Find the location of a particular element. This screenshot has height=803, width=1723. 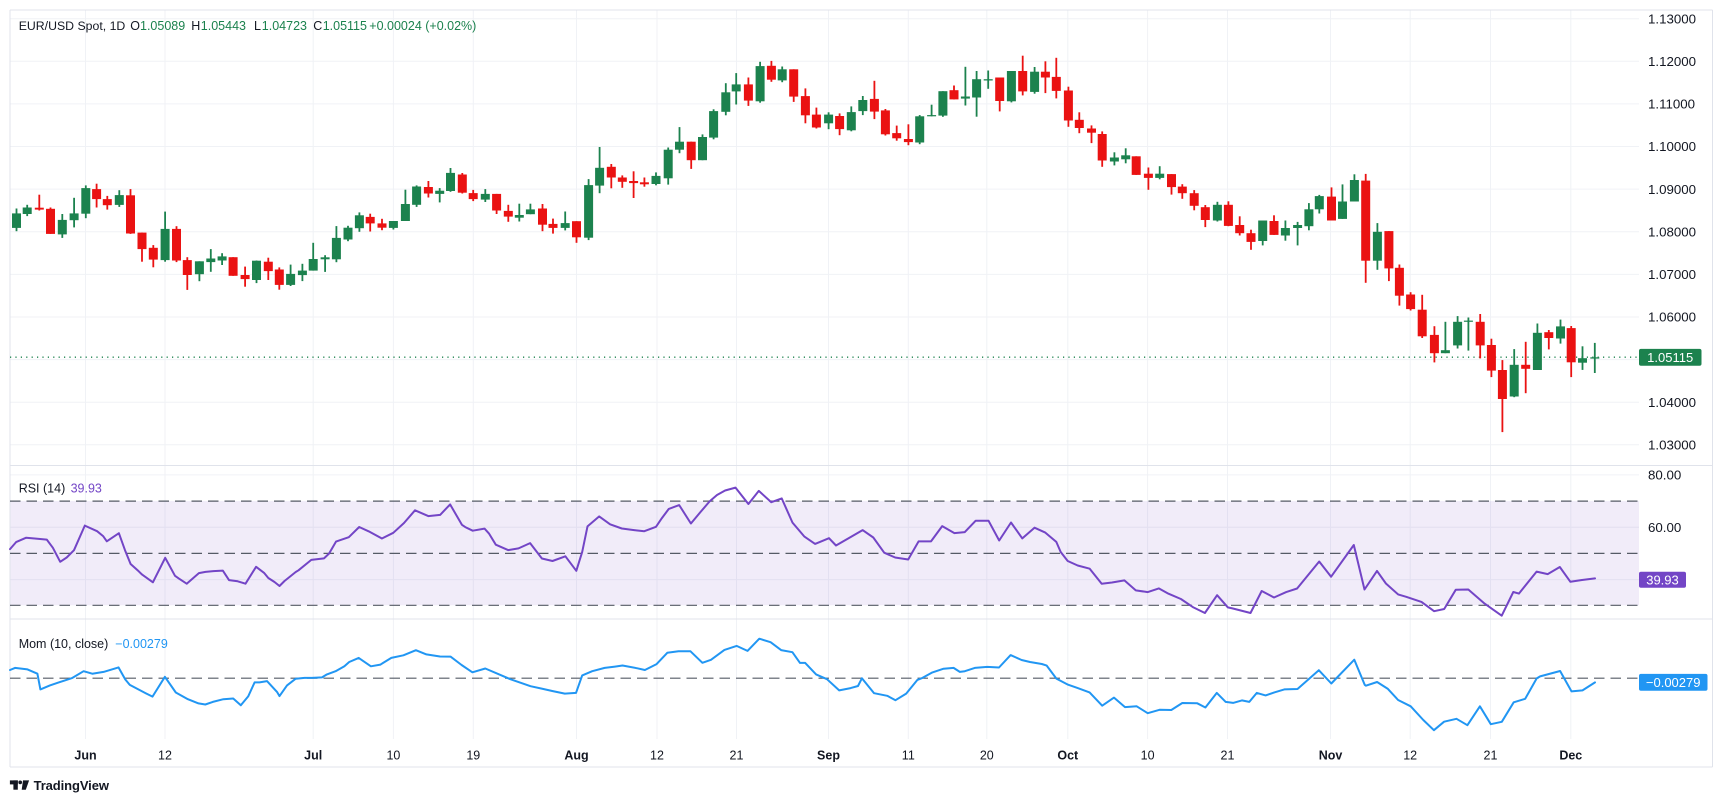

svg-text: Jul is located at coordinates (313, 755).